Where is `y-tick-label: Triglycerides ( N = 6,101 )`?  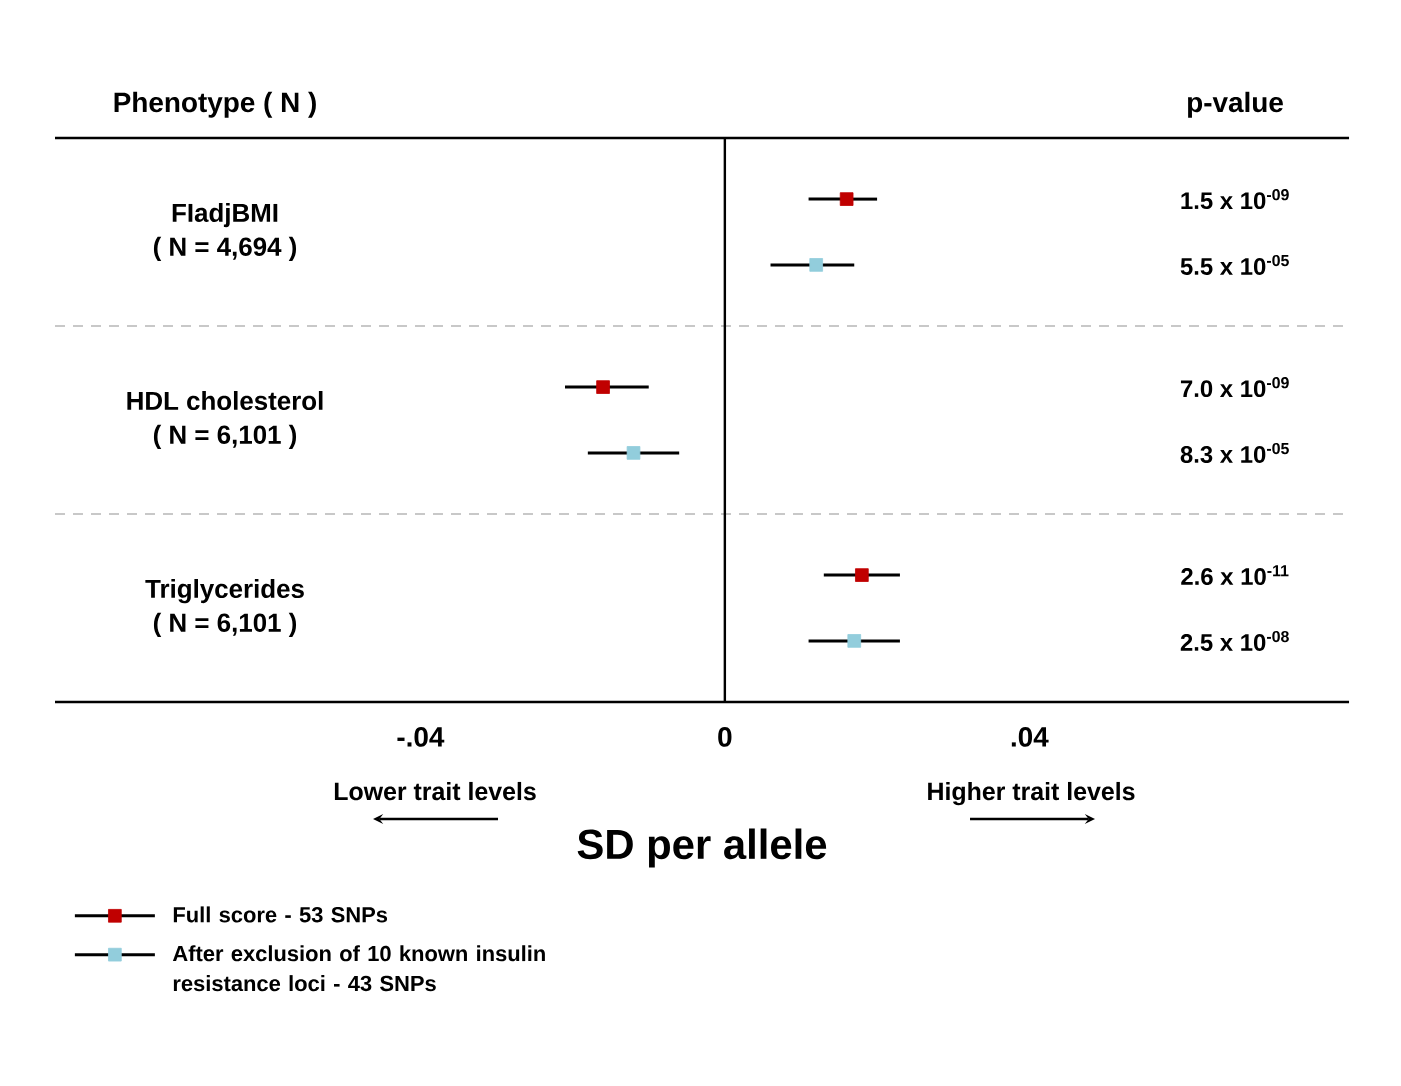 y-tick-label: Triglycerides ( N = 6,101 ) is located at coordinates (224, 608).